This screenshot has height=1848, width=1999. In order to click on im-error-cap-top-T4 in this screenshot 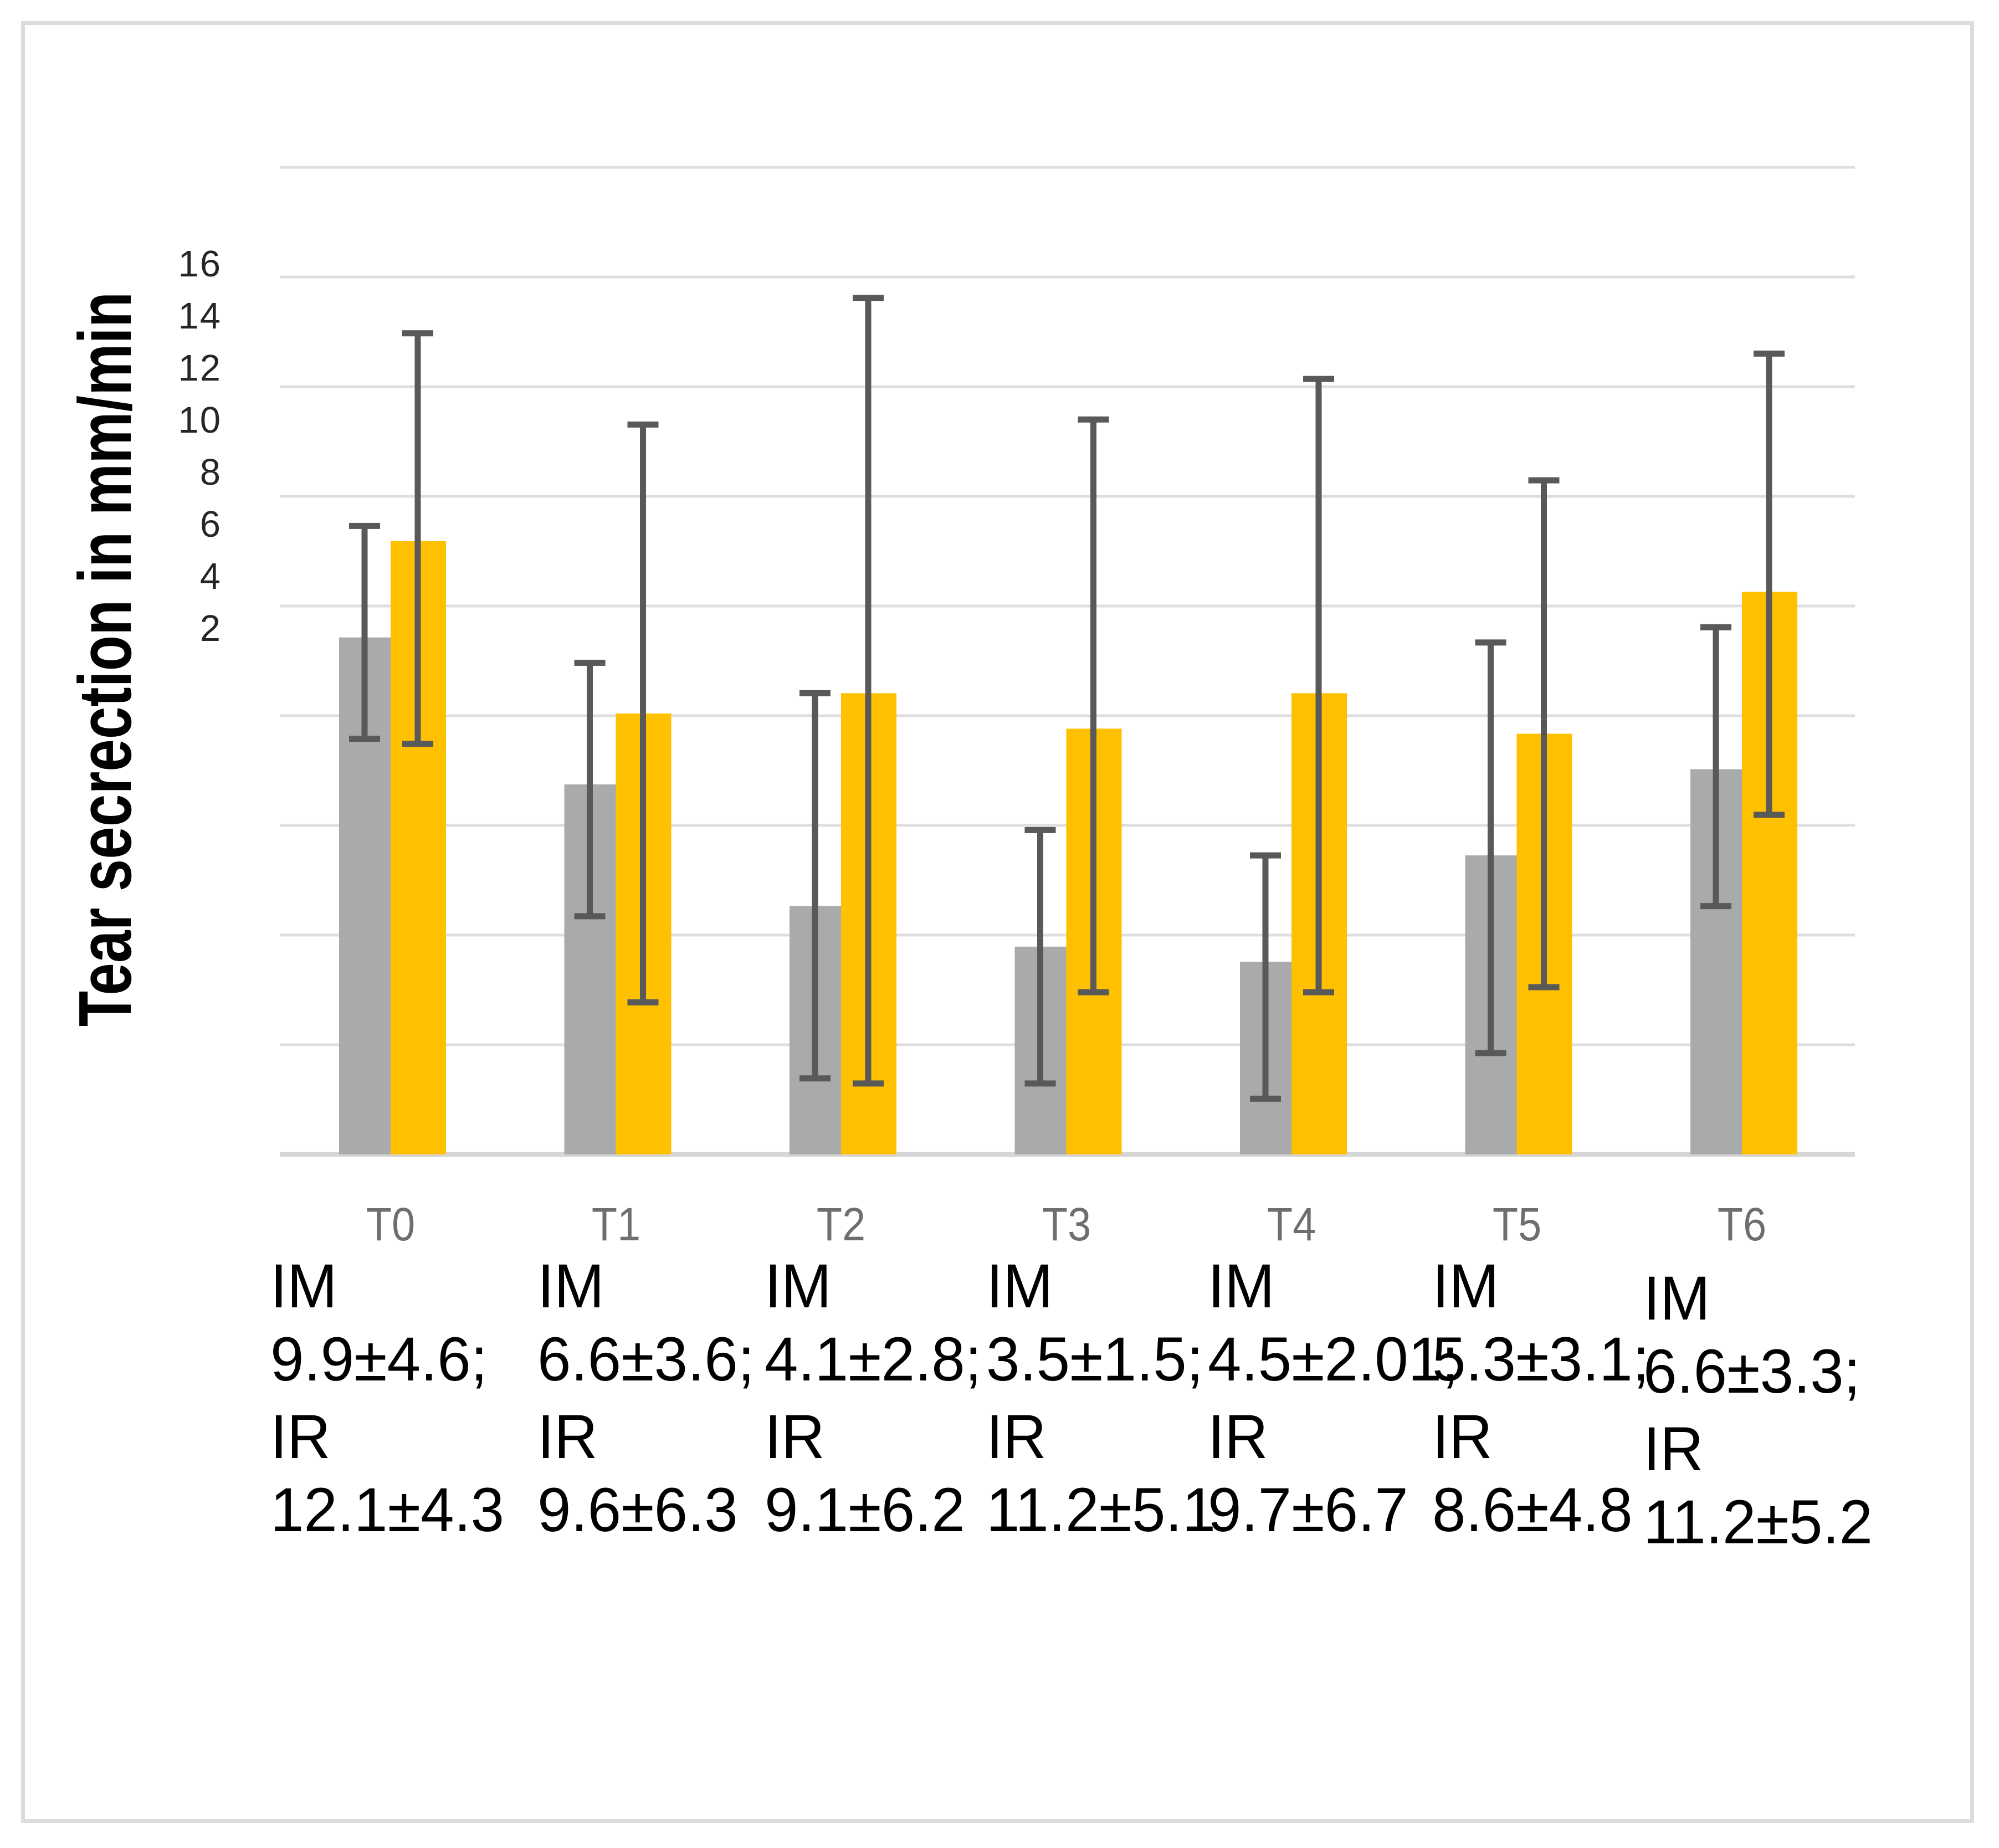, I will do `click(1265, 855)`.